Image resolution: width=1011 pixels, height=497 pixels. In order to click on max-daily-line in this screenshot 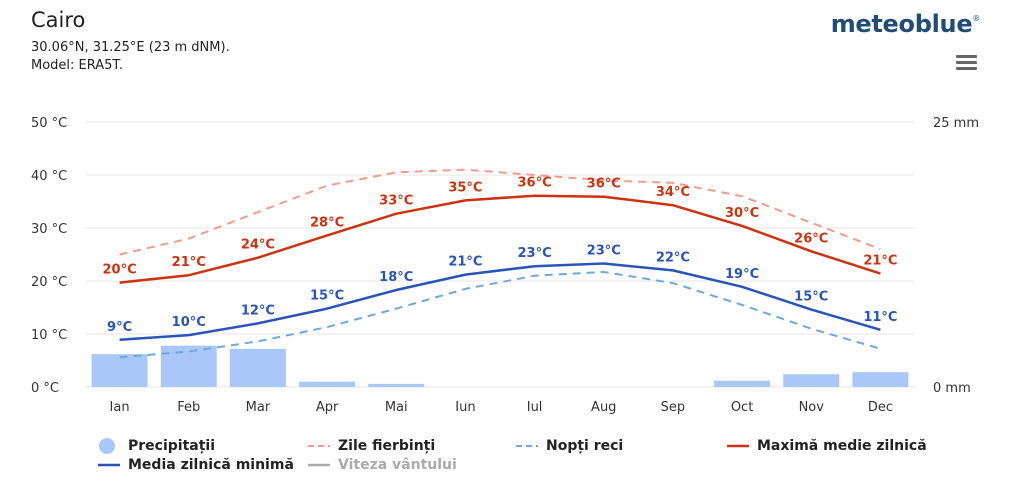, I will do `click(500, 239)`.